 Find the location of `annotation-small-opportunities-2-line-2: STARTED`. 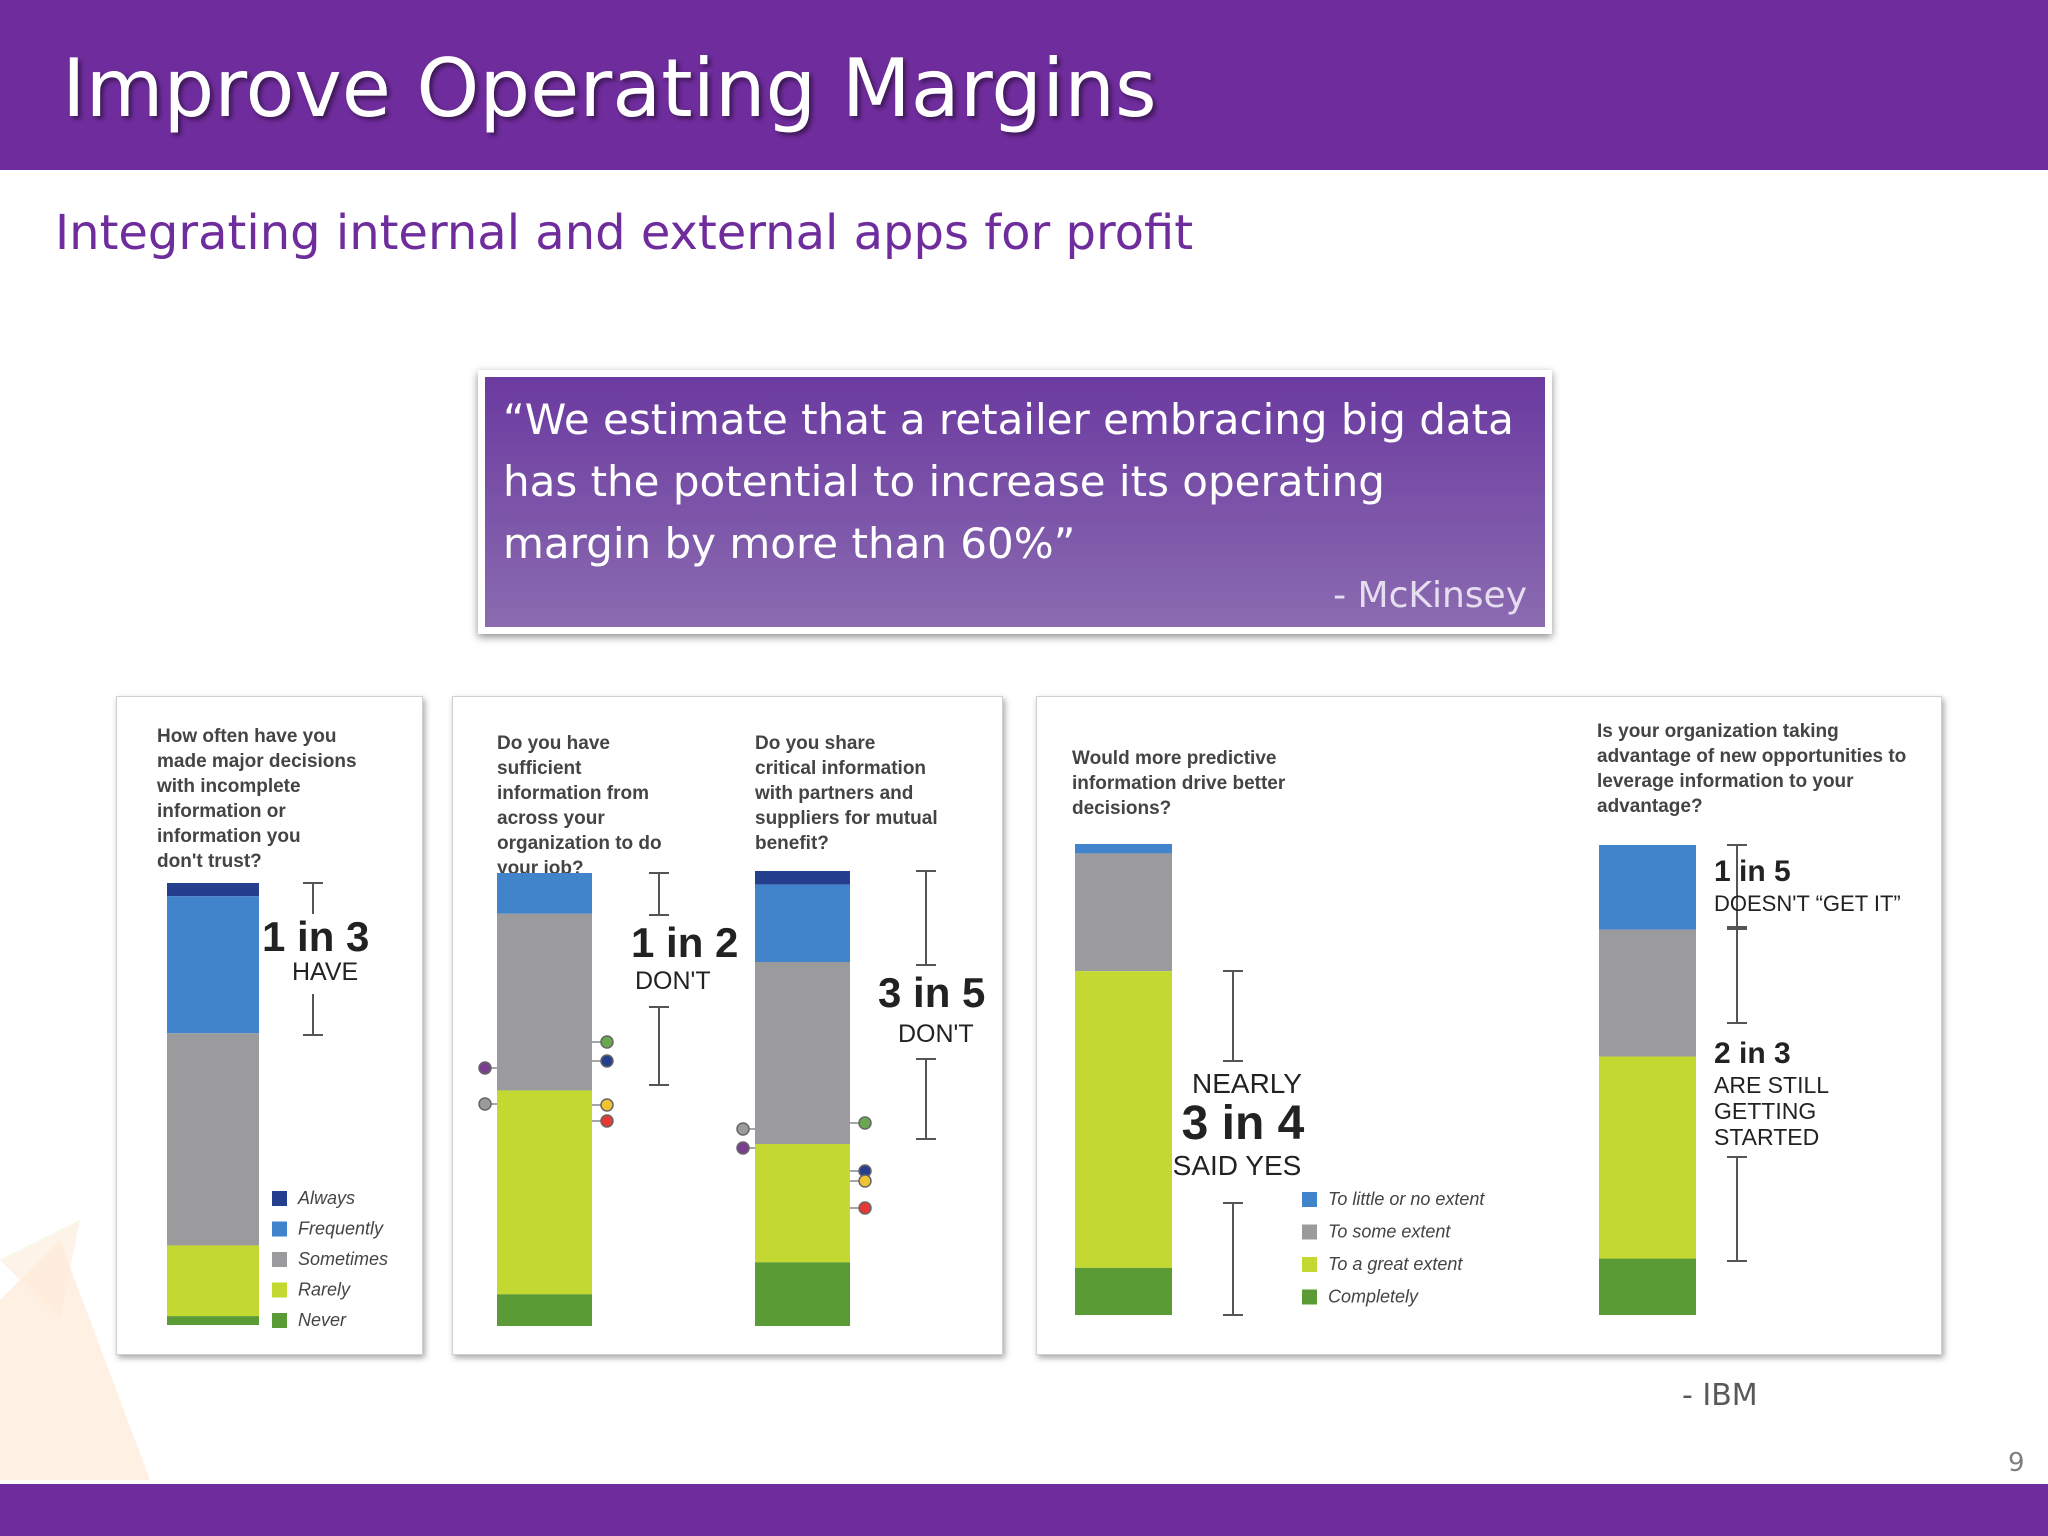

annotation-small-opportunities-2-line-2: STARTED is located at coordinates (1766, 1137).